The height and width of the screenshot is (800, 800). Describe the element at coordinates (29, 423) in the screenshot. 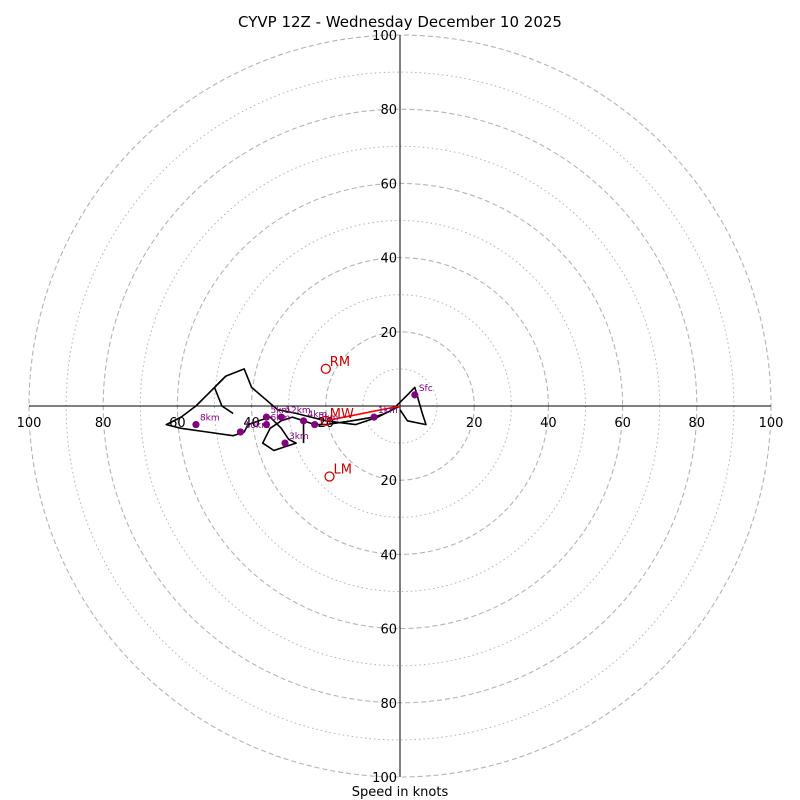

I see `tick-label-left-100: 100` at that location.